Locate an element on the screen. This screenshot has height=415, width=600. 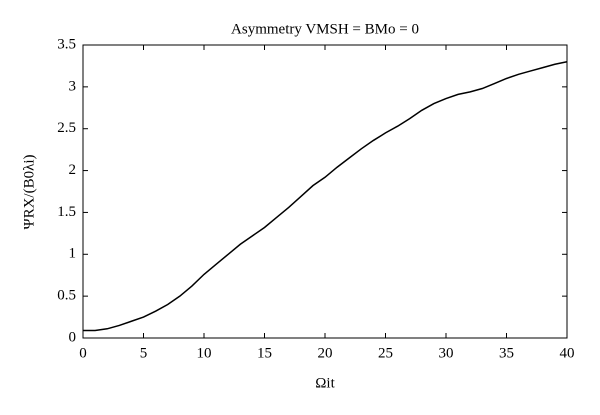
y-tick-label: 1.5 is located at coordinates (66, 212).